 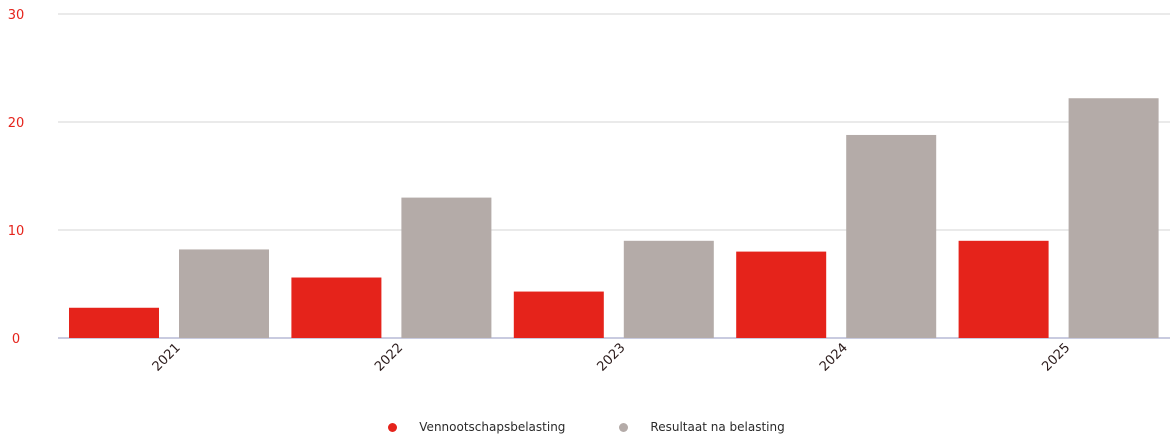 I want to click on bar-2025-vennootschapsbelasting, so click(x=1003, y=289).